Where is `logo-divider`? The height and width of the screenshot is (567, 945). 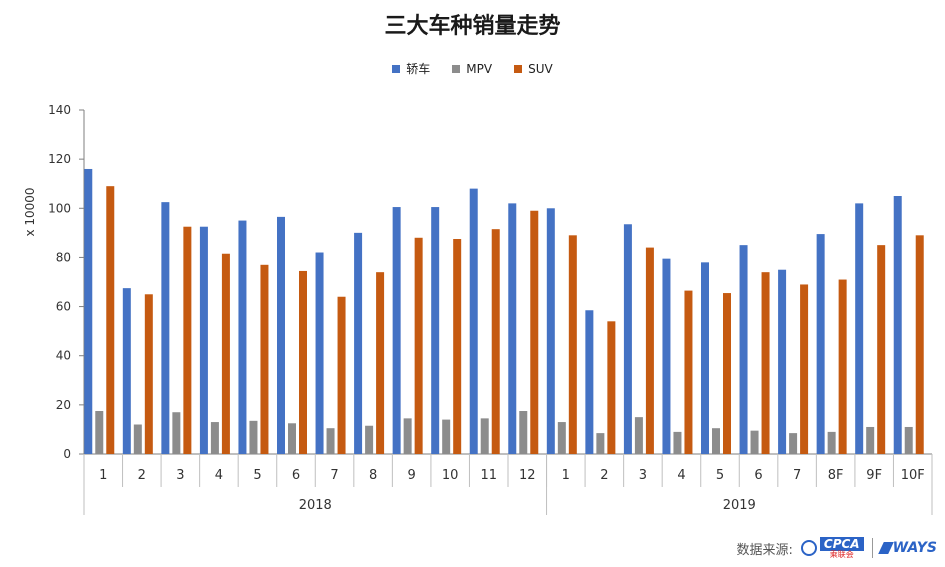
logo-divider is located at coordinates (872, 548).